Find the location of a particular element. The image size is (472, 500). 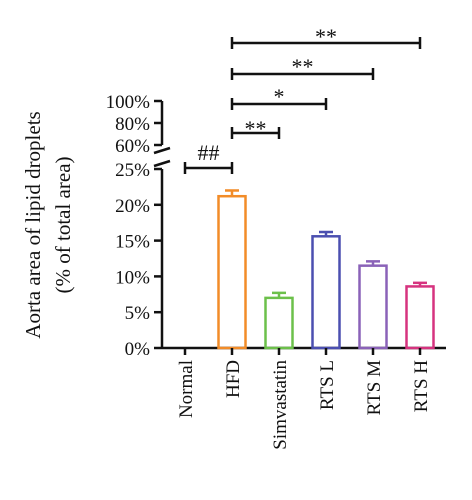

bar-hfd is located at coordinates (232, 272).